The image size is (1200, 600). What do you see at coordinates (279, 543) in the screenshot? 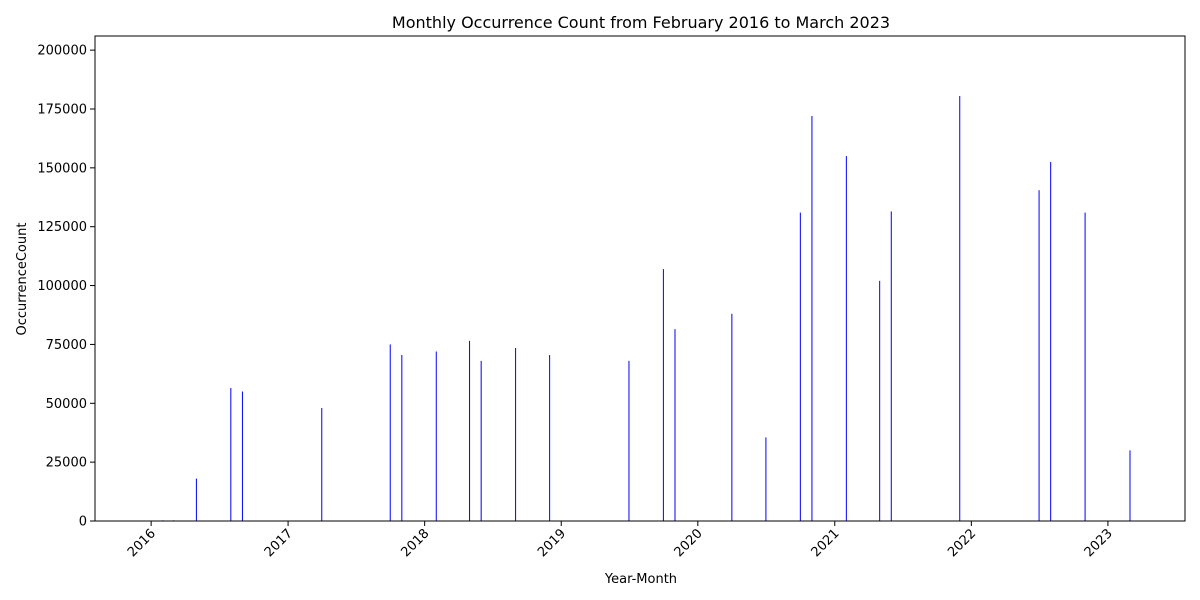
I see `x-tick-label: 2017` at bounding box center [279, 543].